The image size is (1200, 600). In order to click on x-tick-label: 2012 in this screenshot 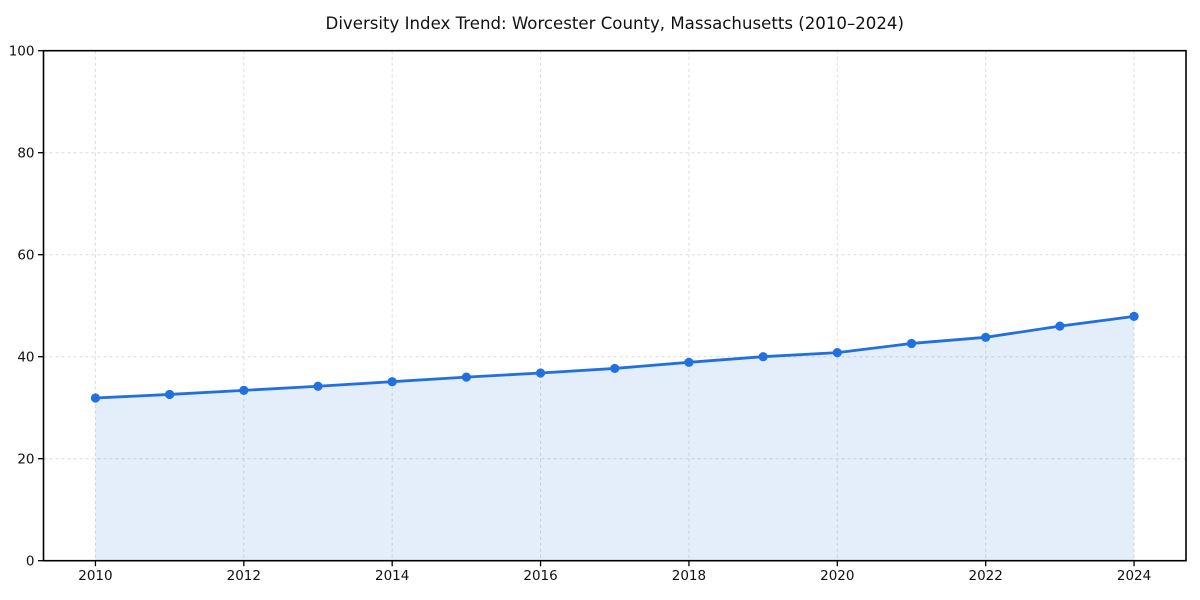, I will do `click(244, 576)`.